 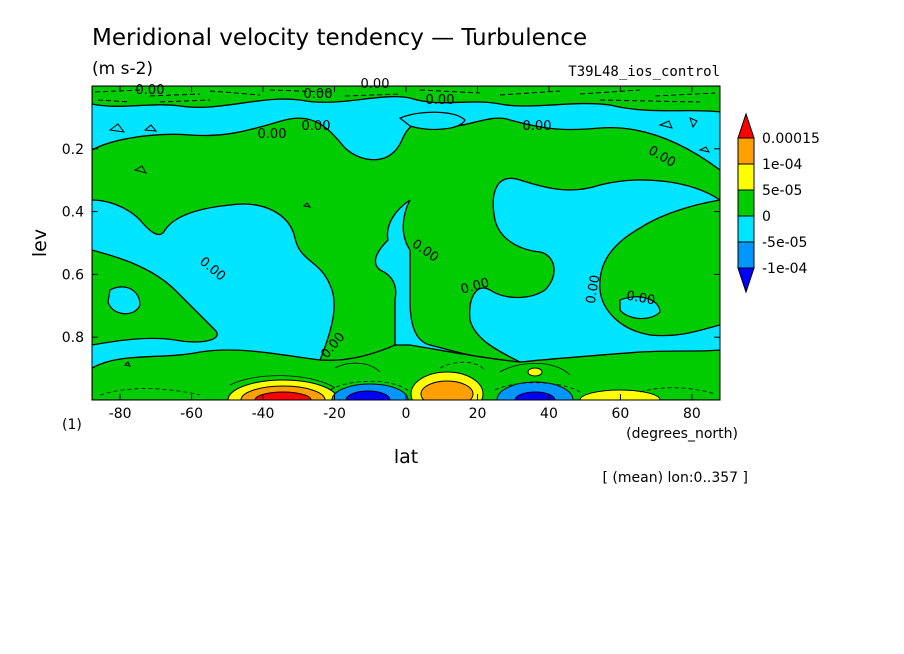 I want to click on y-tick-label: 0.2, so click(x=73, y=150).